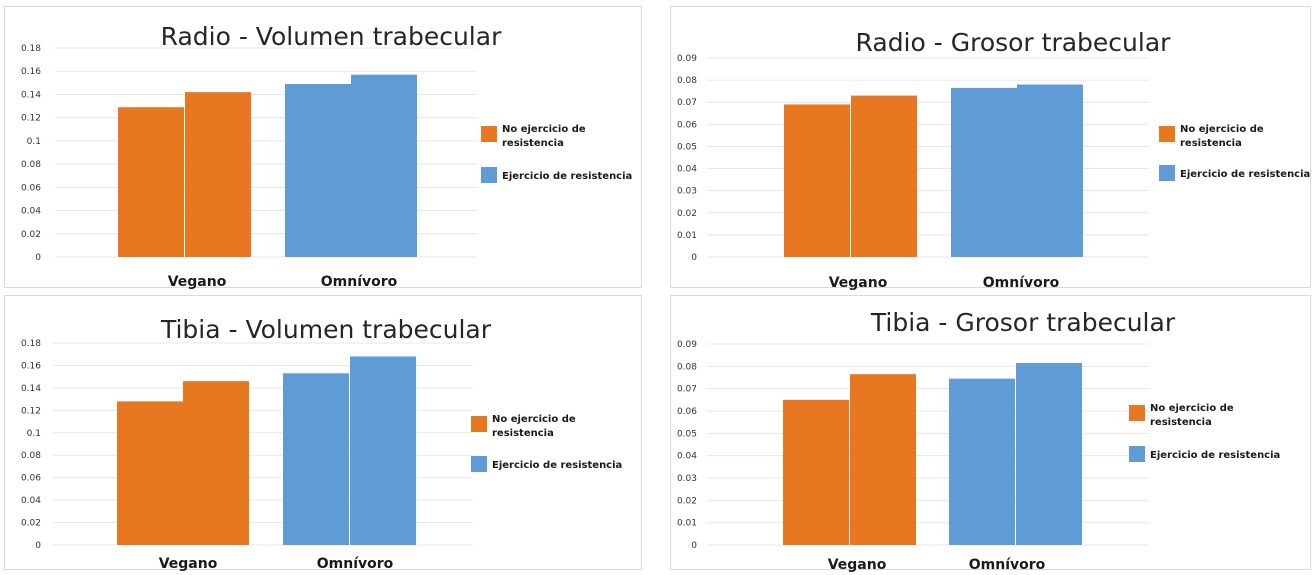  What do you see at coordinates (1014, 42) in the screenshot?
I see `chart-title: Radio - Grosor trabecular` at bounding box center [1014, 42].